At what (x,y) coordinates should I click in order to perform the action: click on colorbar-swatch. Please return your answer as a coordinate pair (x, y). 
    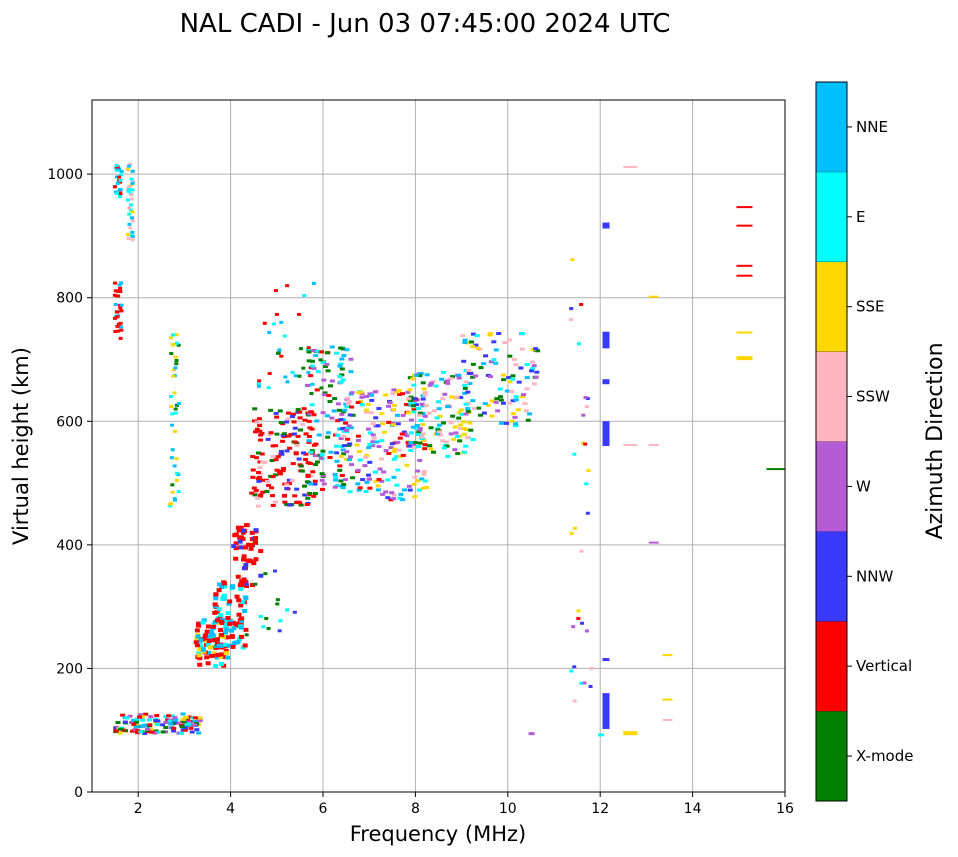
    Looking at the image, I should click on (831, 216).